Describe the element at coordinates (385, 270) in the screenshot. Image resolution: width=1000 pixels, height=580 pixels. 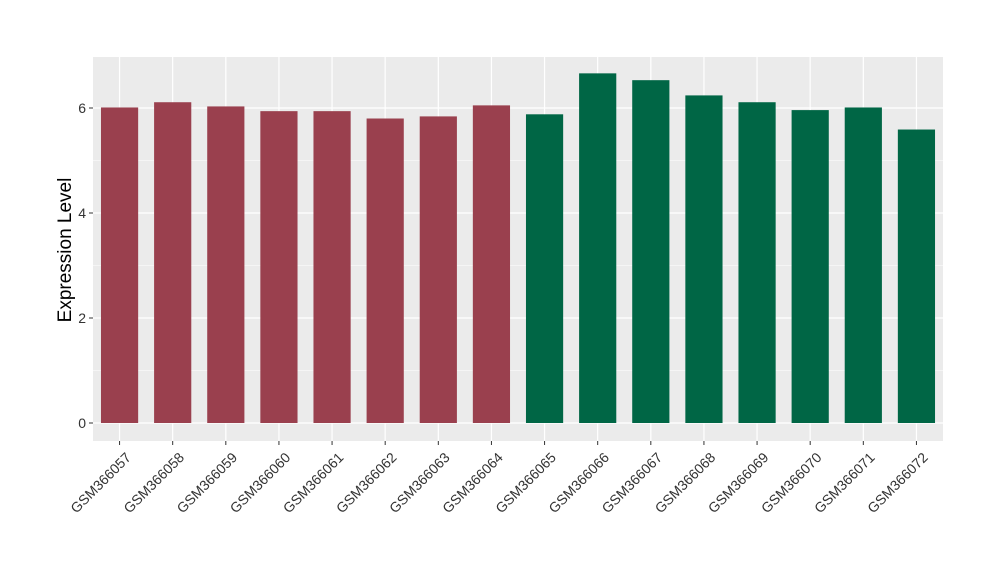
I see `bar-gsm366062` at that location.